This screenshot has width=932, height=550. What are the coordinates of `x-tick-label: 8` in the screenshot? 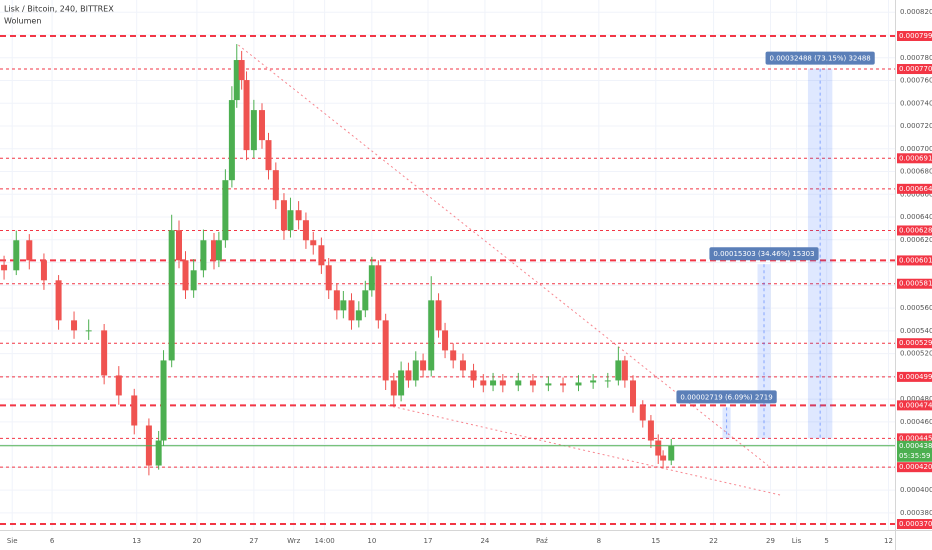 It's located at (599, 541).